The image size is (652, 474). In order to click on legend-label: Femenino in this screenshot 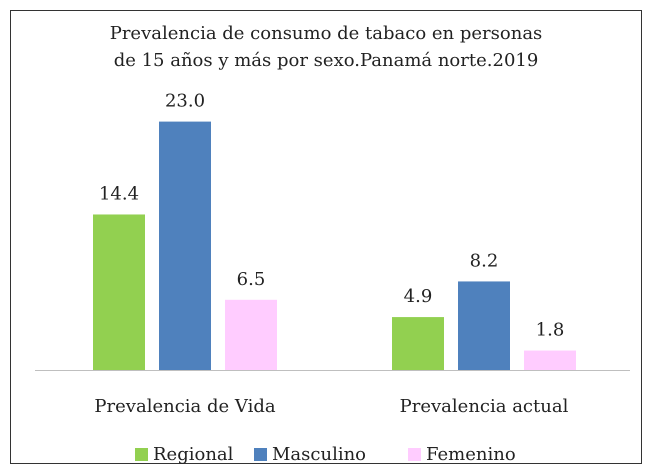, I will do `click(471, 454)`.